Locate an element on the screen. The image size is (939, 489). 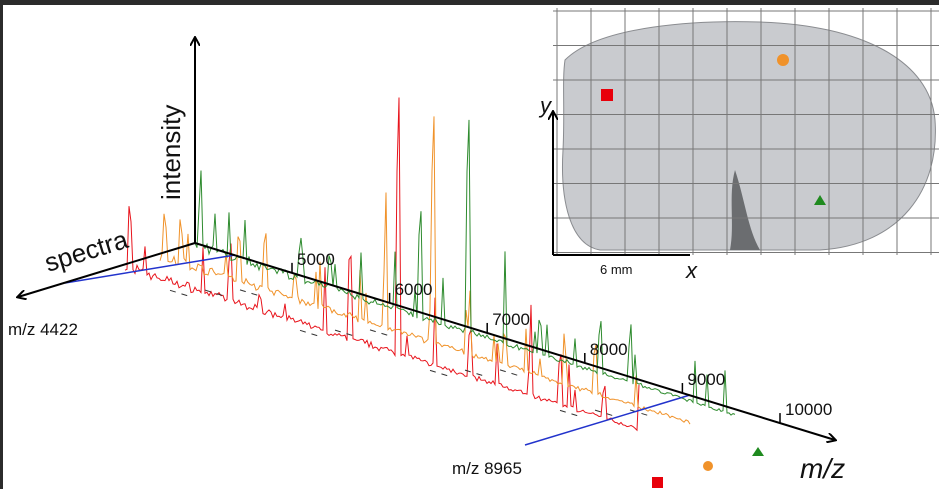
mz-tick-label: 8000 is located at coordinates (609, 349).